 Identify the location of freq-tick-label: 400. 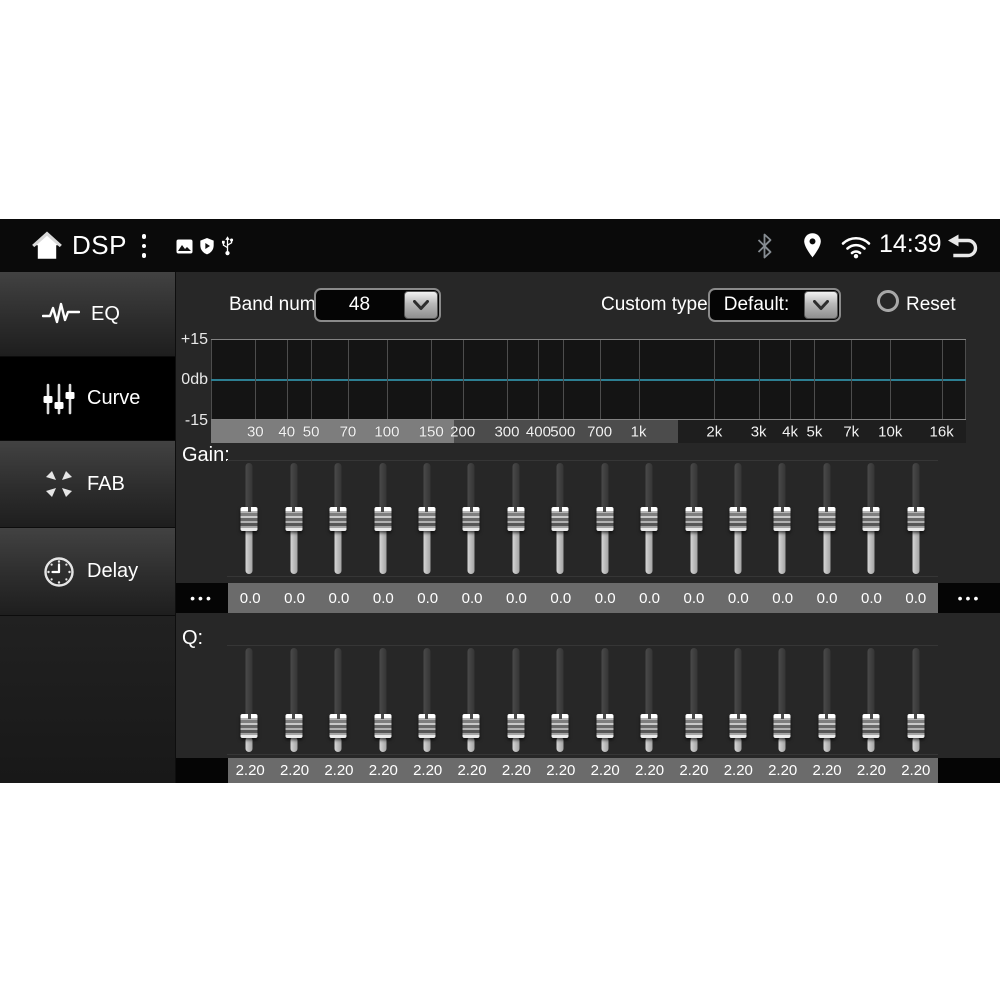
(538, 431).